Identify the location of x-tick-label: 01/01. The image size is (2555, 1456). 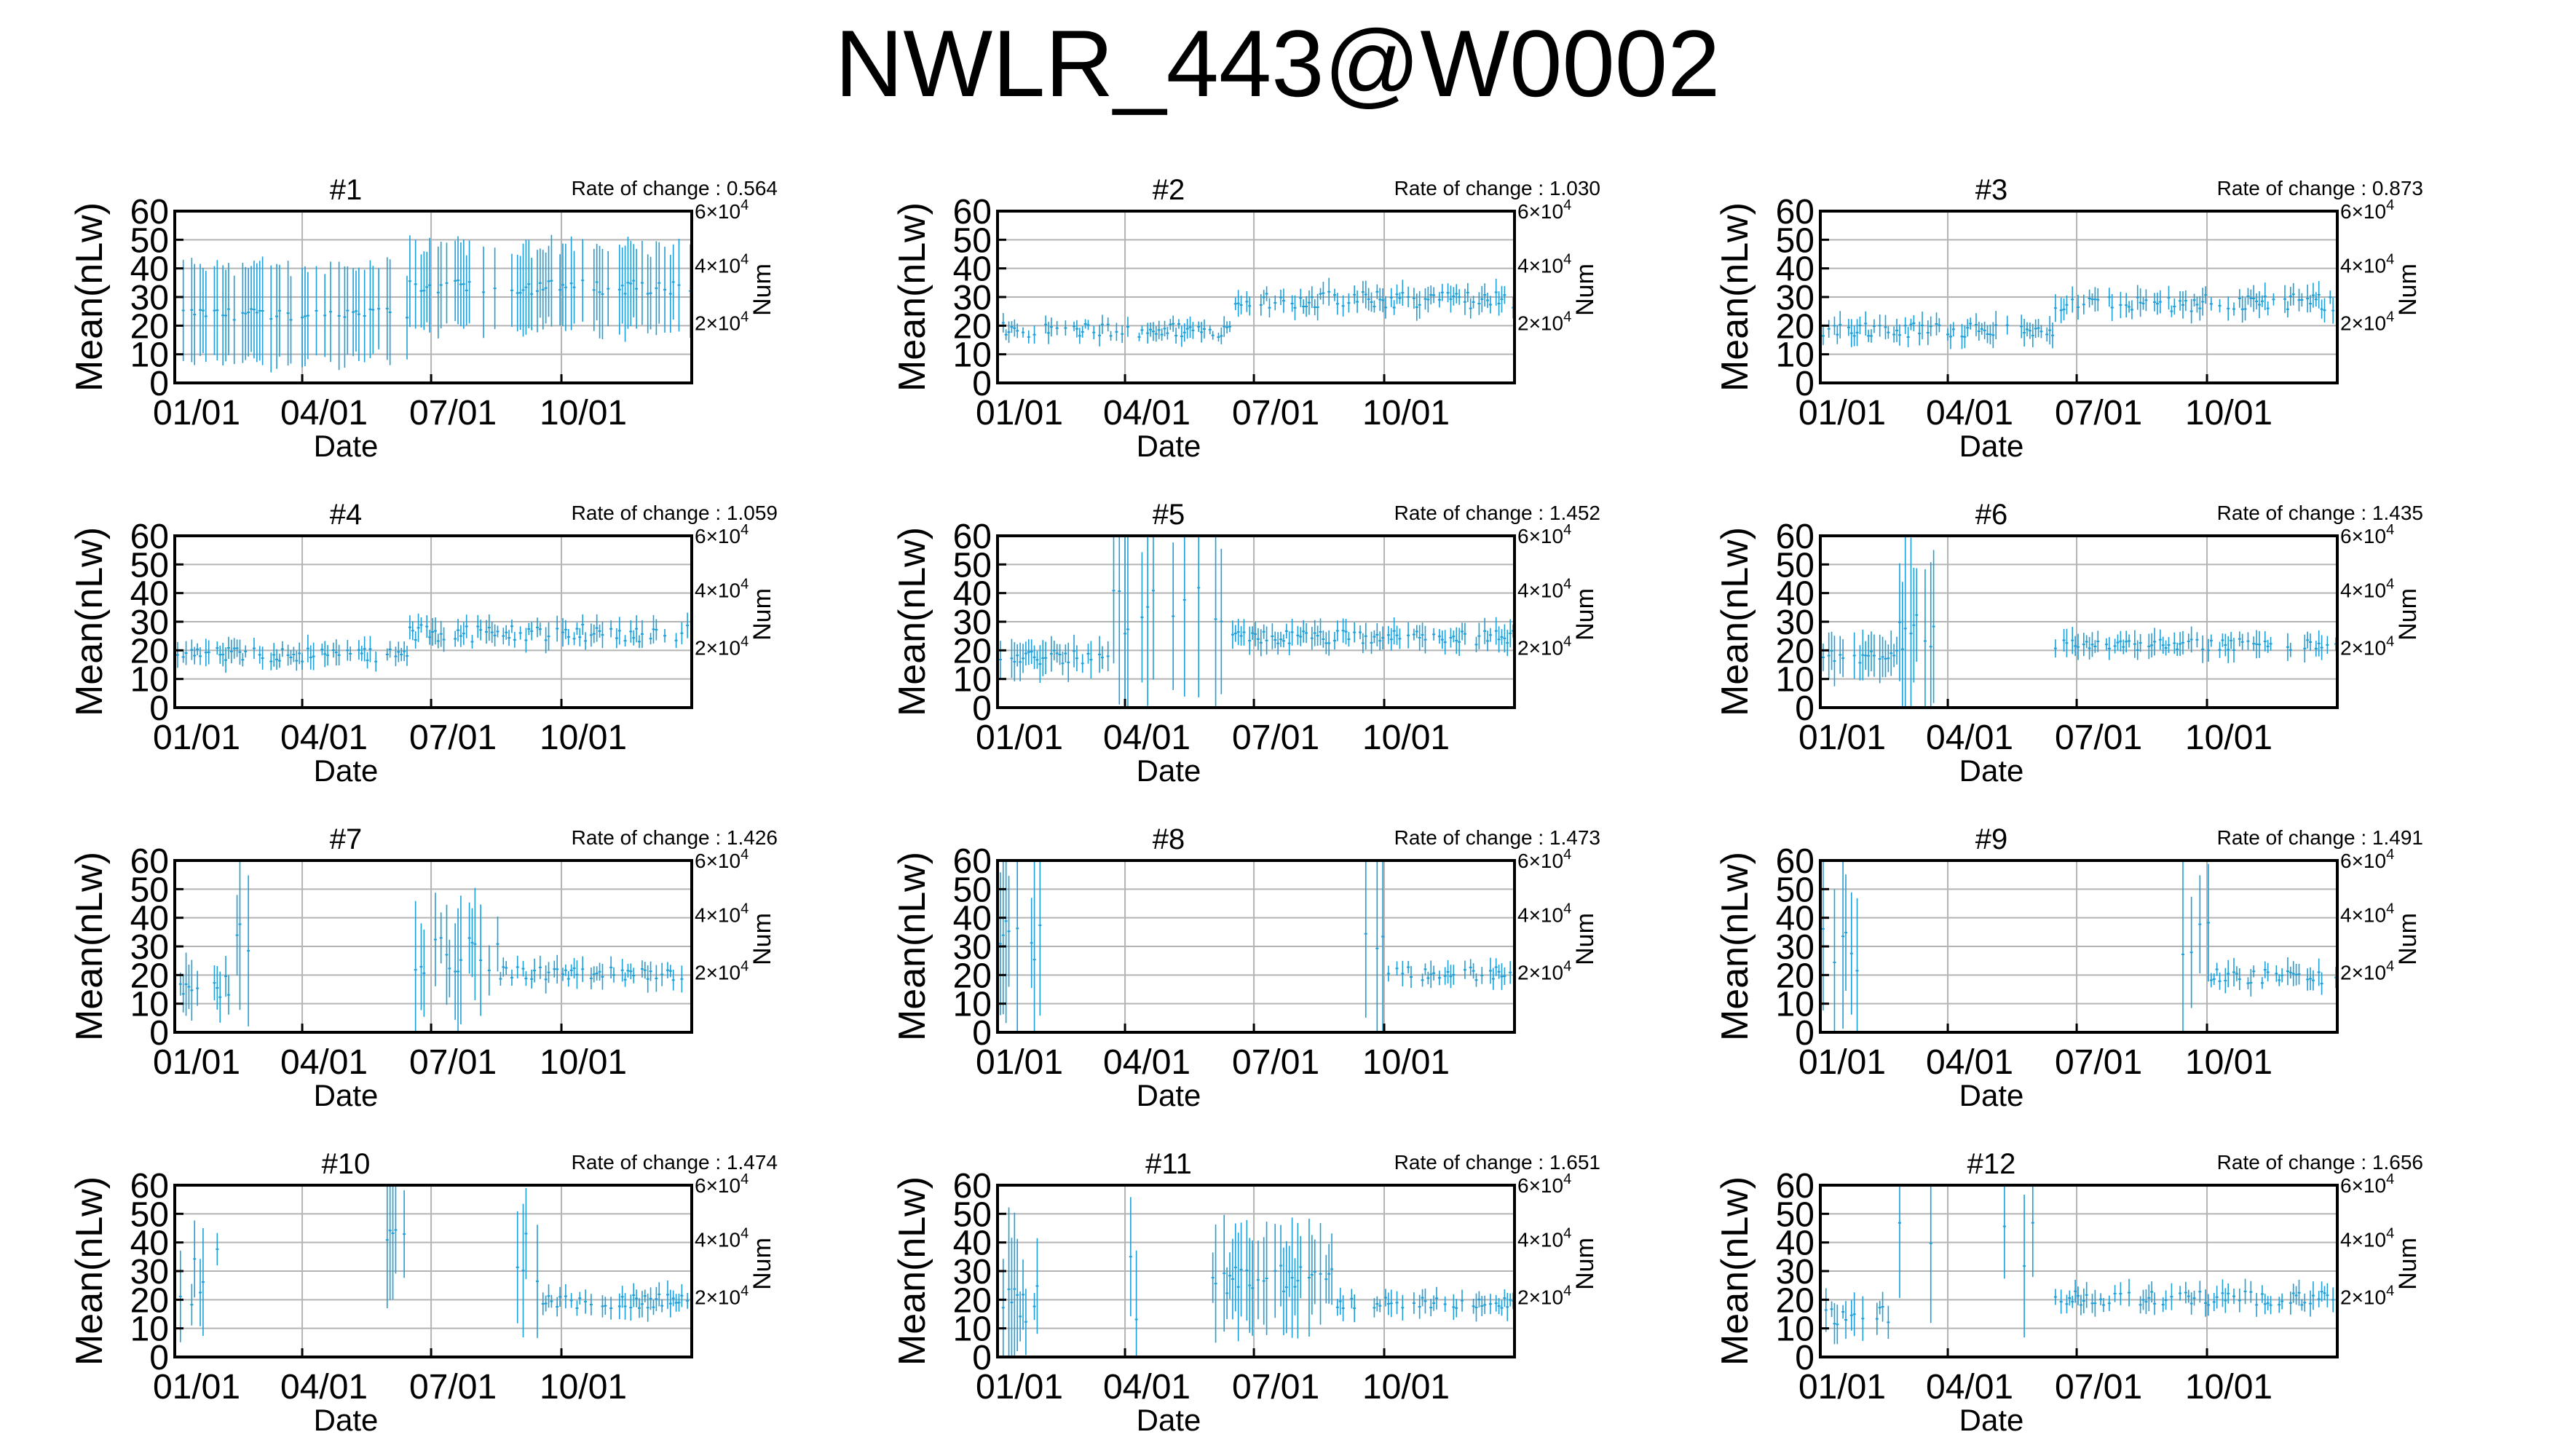
(1842, 738).